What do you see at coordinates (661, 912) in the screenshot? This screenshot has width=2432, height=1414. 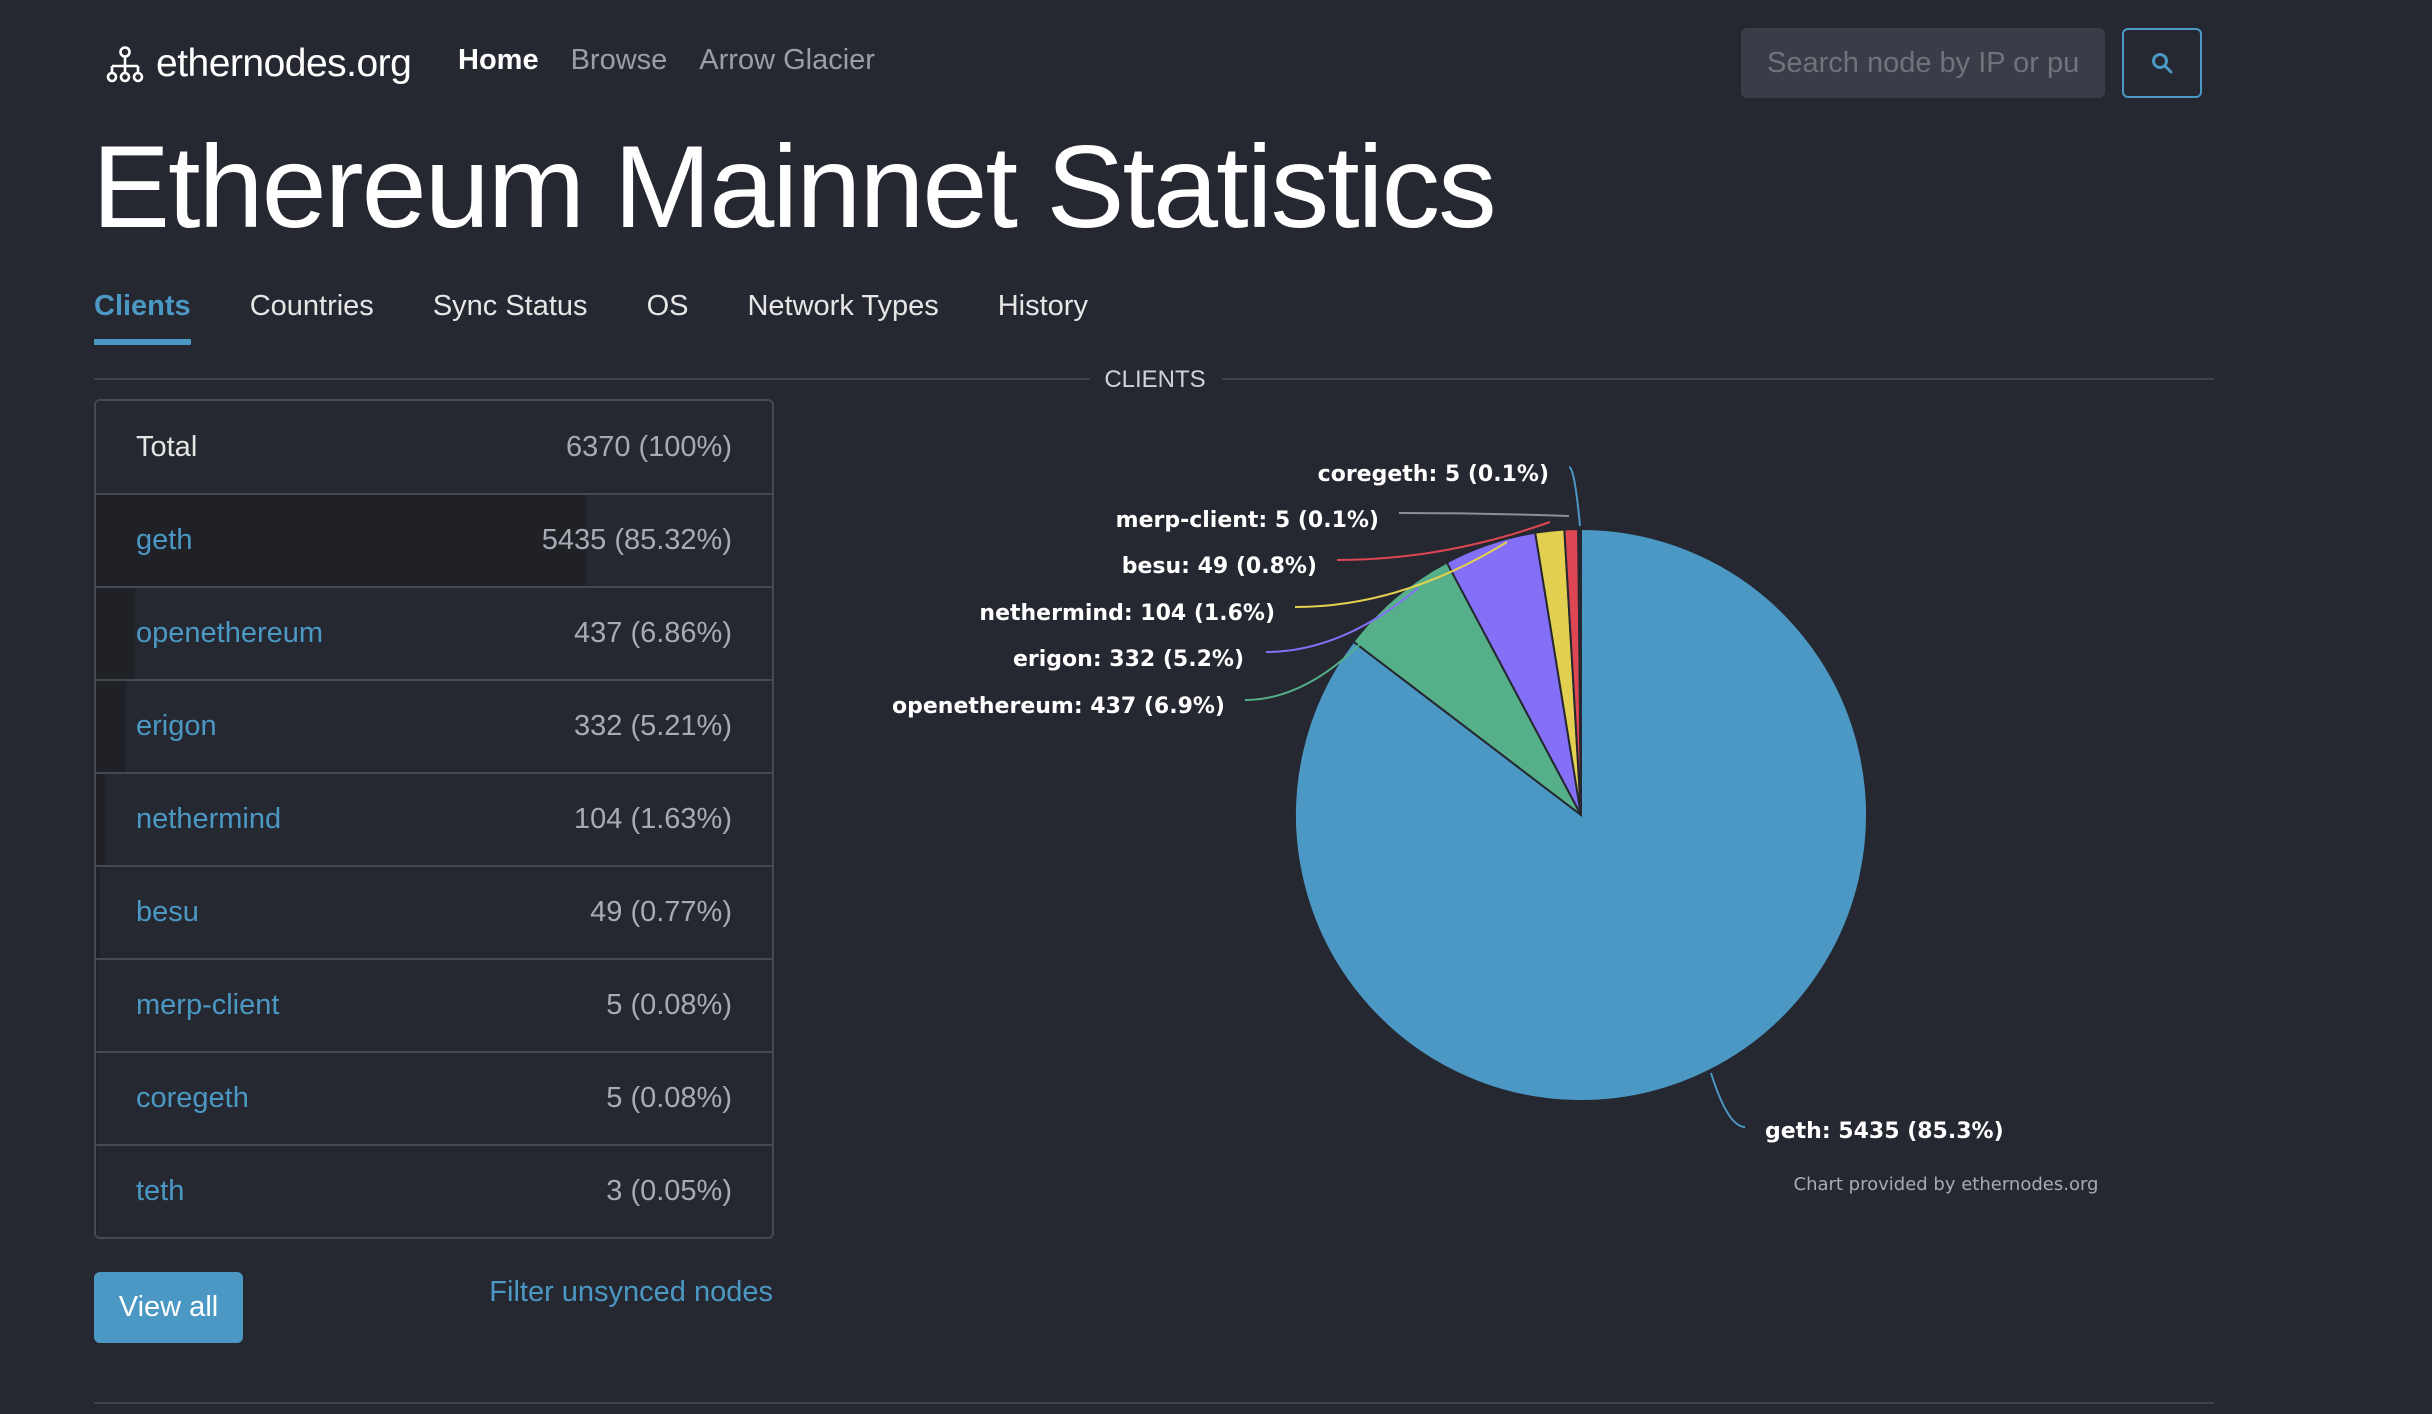 I see `client-count: 49 (0.77%)` at bounding box center [661, 912].